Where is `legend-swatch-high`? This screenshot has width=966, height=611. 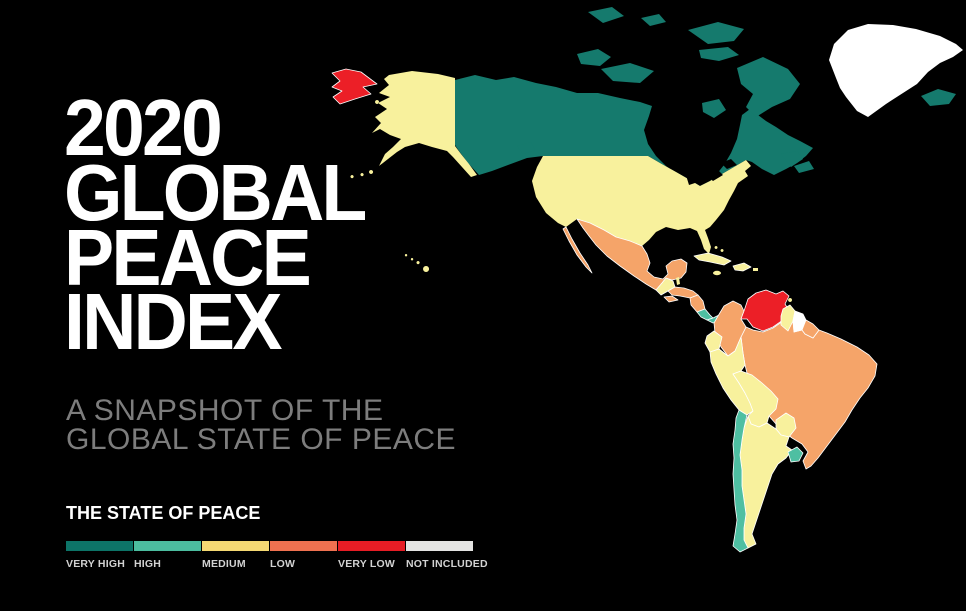
legend-swatch-high is located at coordinates (167, 546).